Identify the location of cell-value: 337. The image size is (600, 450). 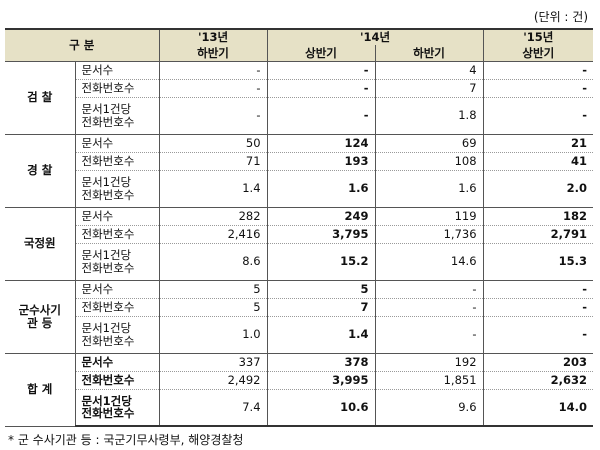
(213, 362).